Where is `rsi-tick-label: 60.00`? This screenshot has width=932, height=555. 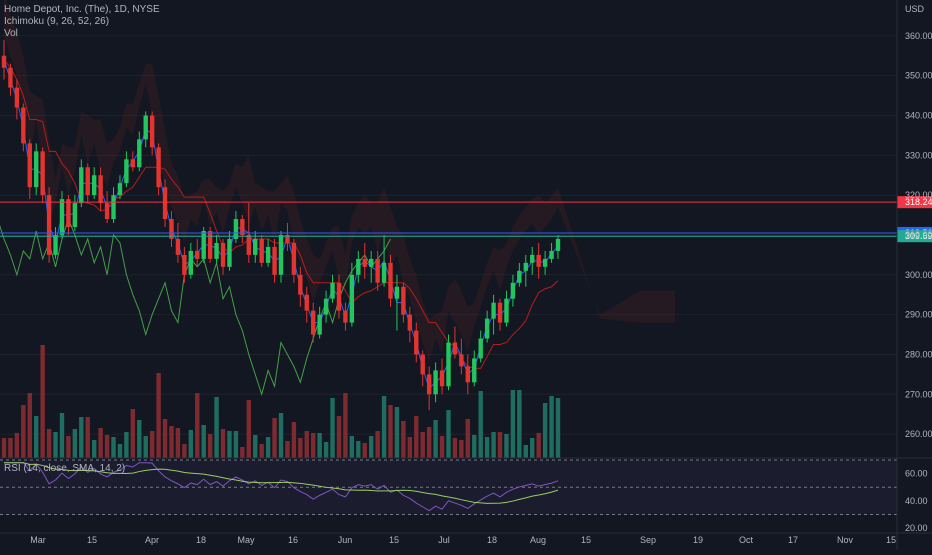 rsi-tick-label: 60.00 is located at coordinates (916, 474).